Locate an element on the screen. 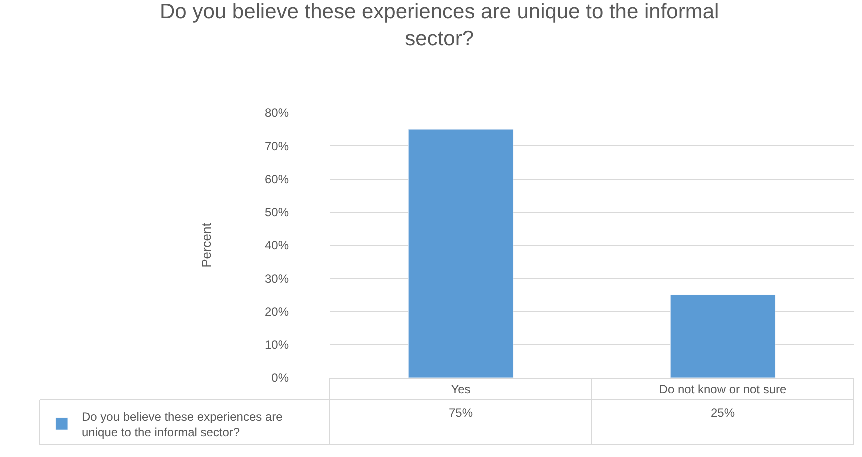  y-tick-label: 70% is located at coordinates (277, 146).